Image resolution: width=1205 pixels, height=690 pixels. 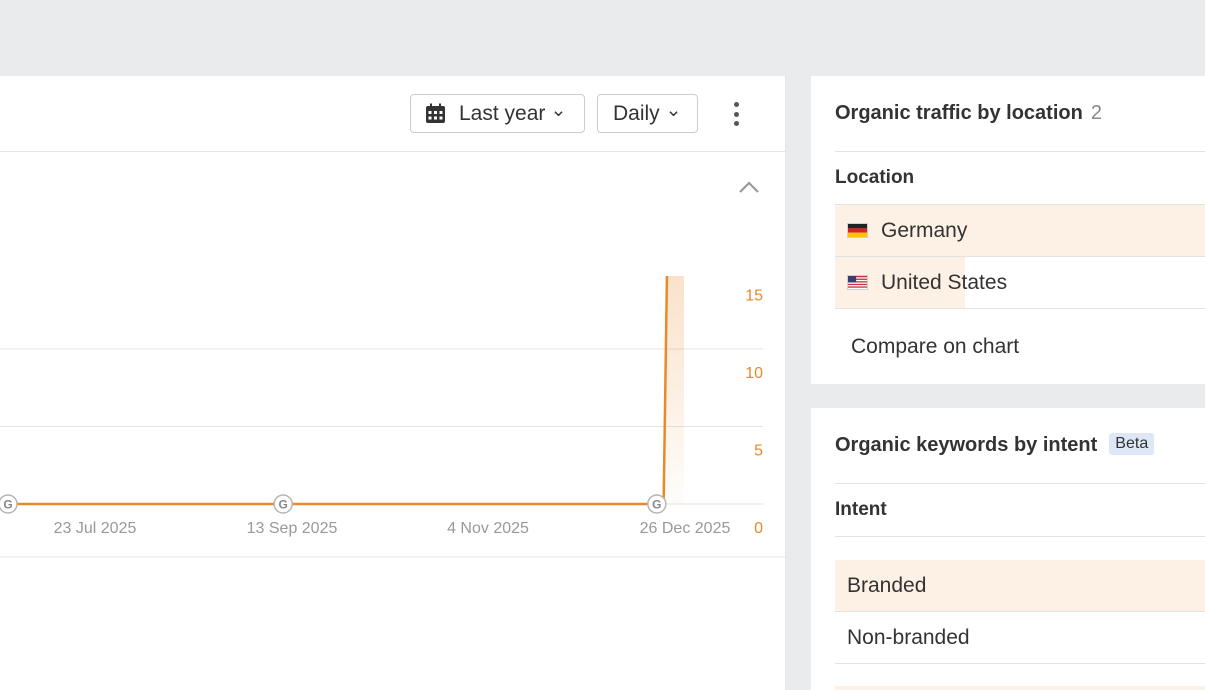 What do you see at coordinates (636, 113) in the screenshot?
I see `interval-label: Daily` at bounding box center [636, 113].